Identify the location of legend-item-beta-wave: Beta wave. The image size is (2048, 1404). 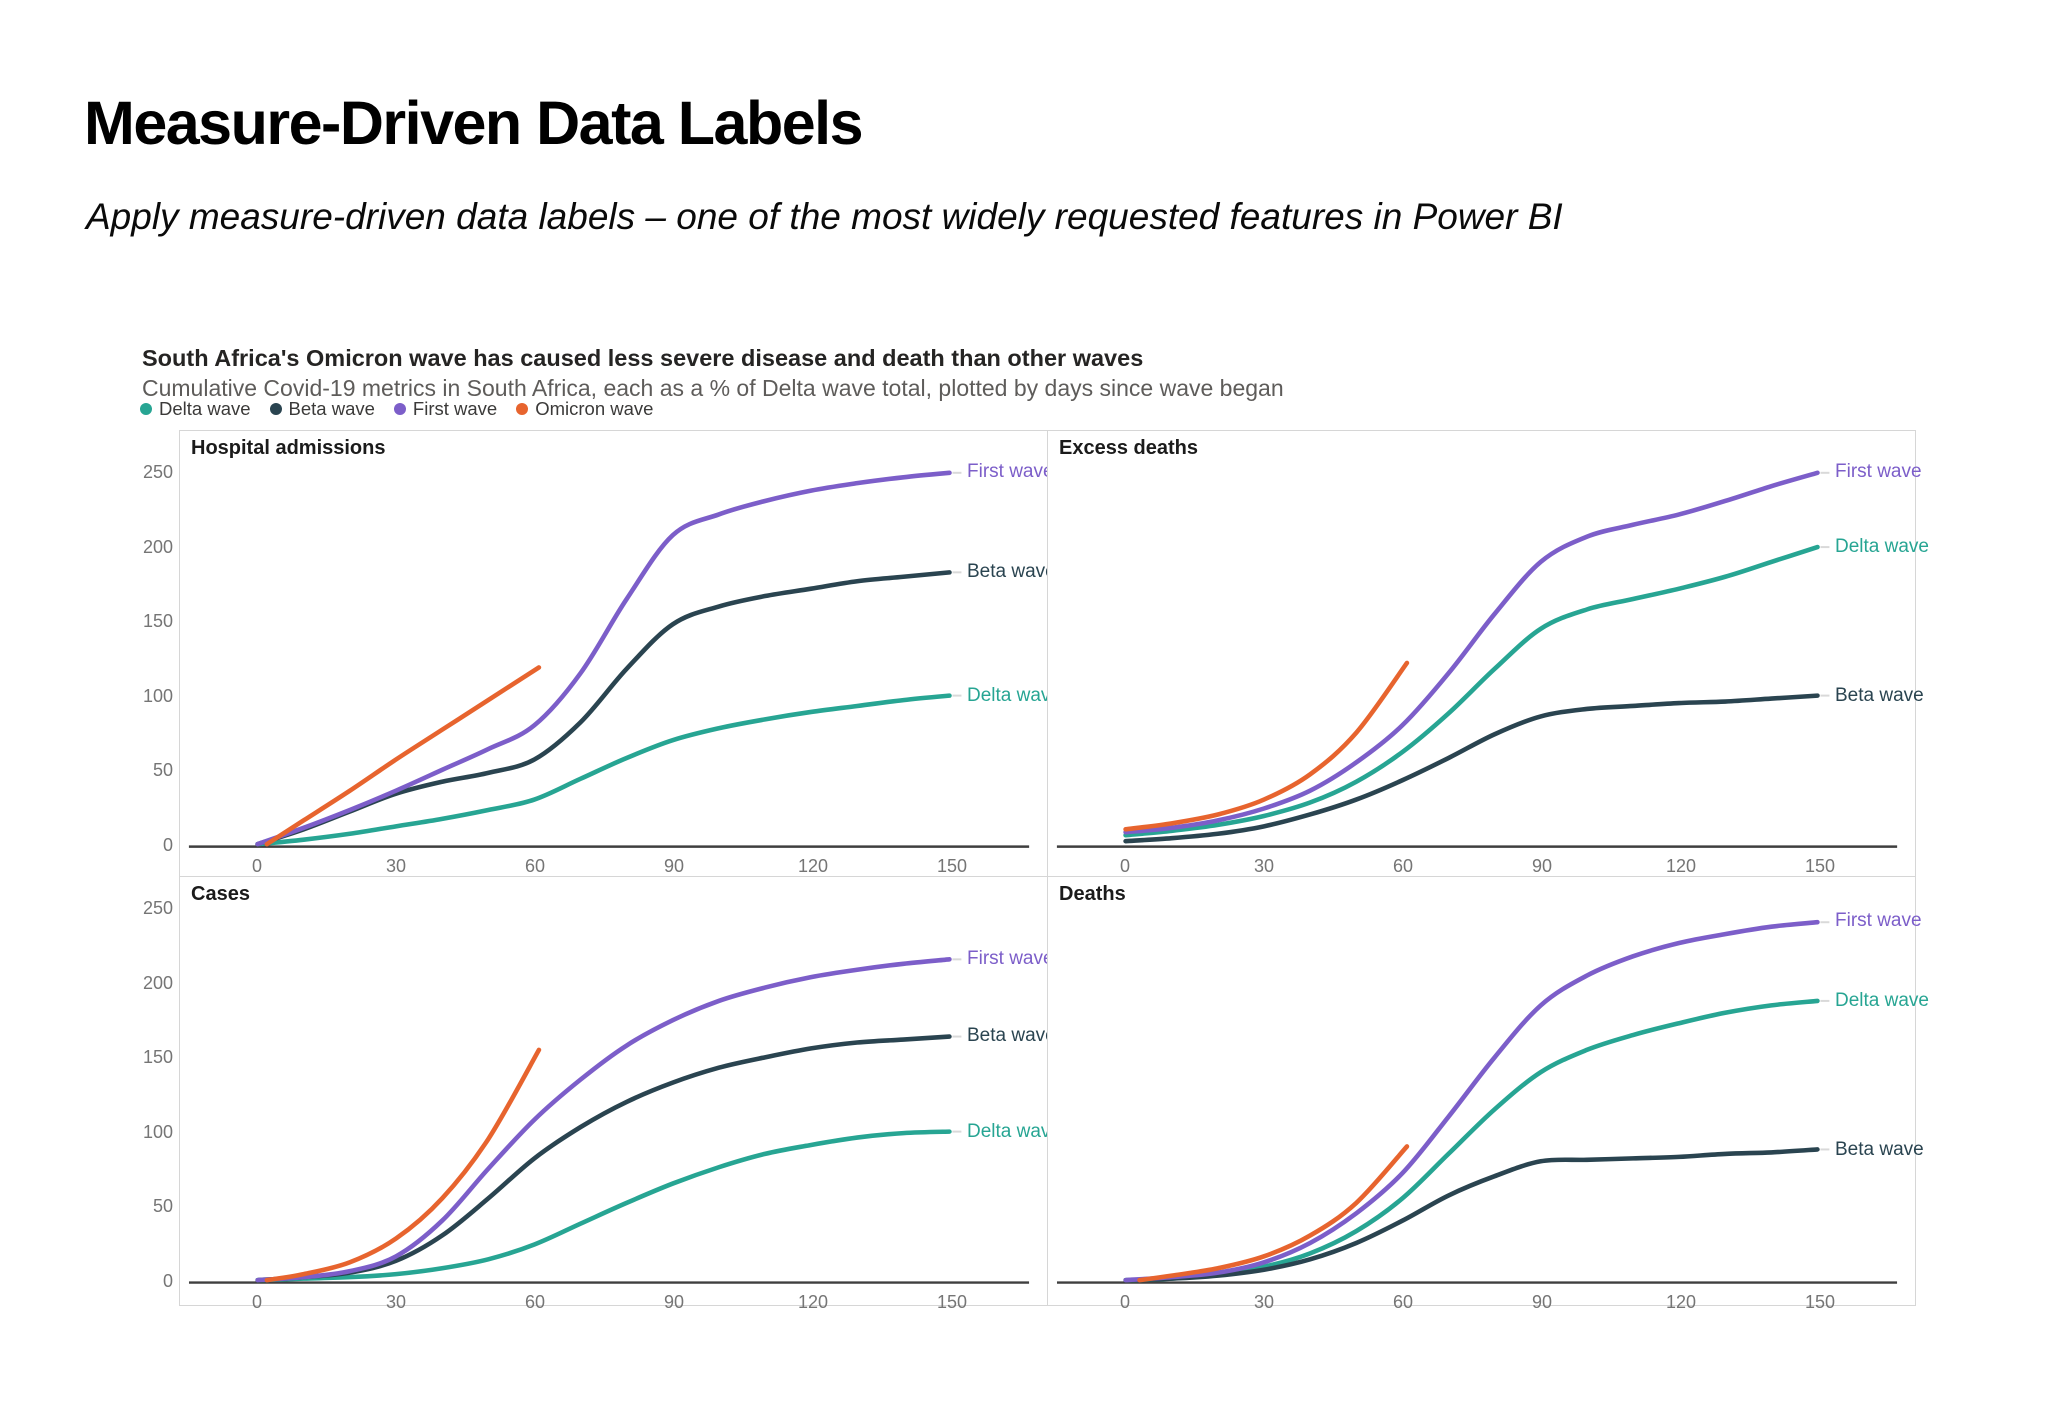
(322, 409).